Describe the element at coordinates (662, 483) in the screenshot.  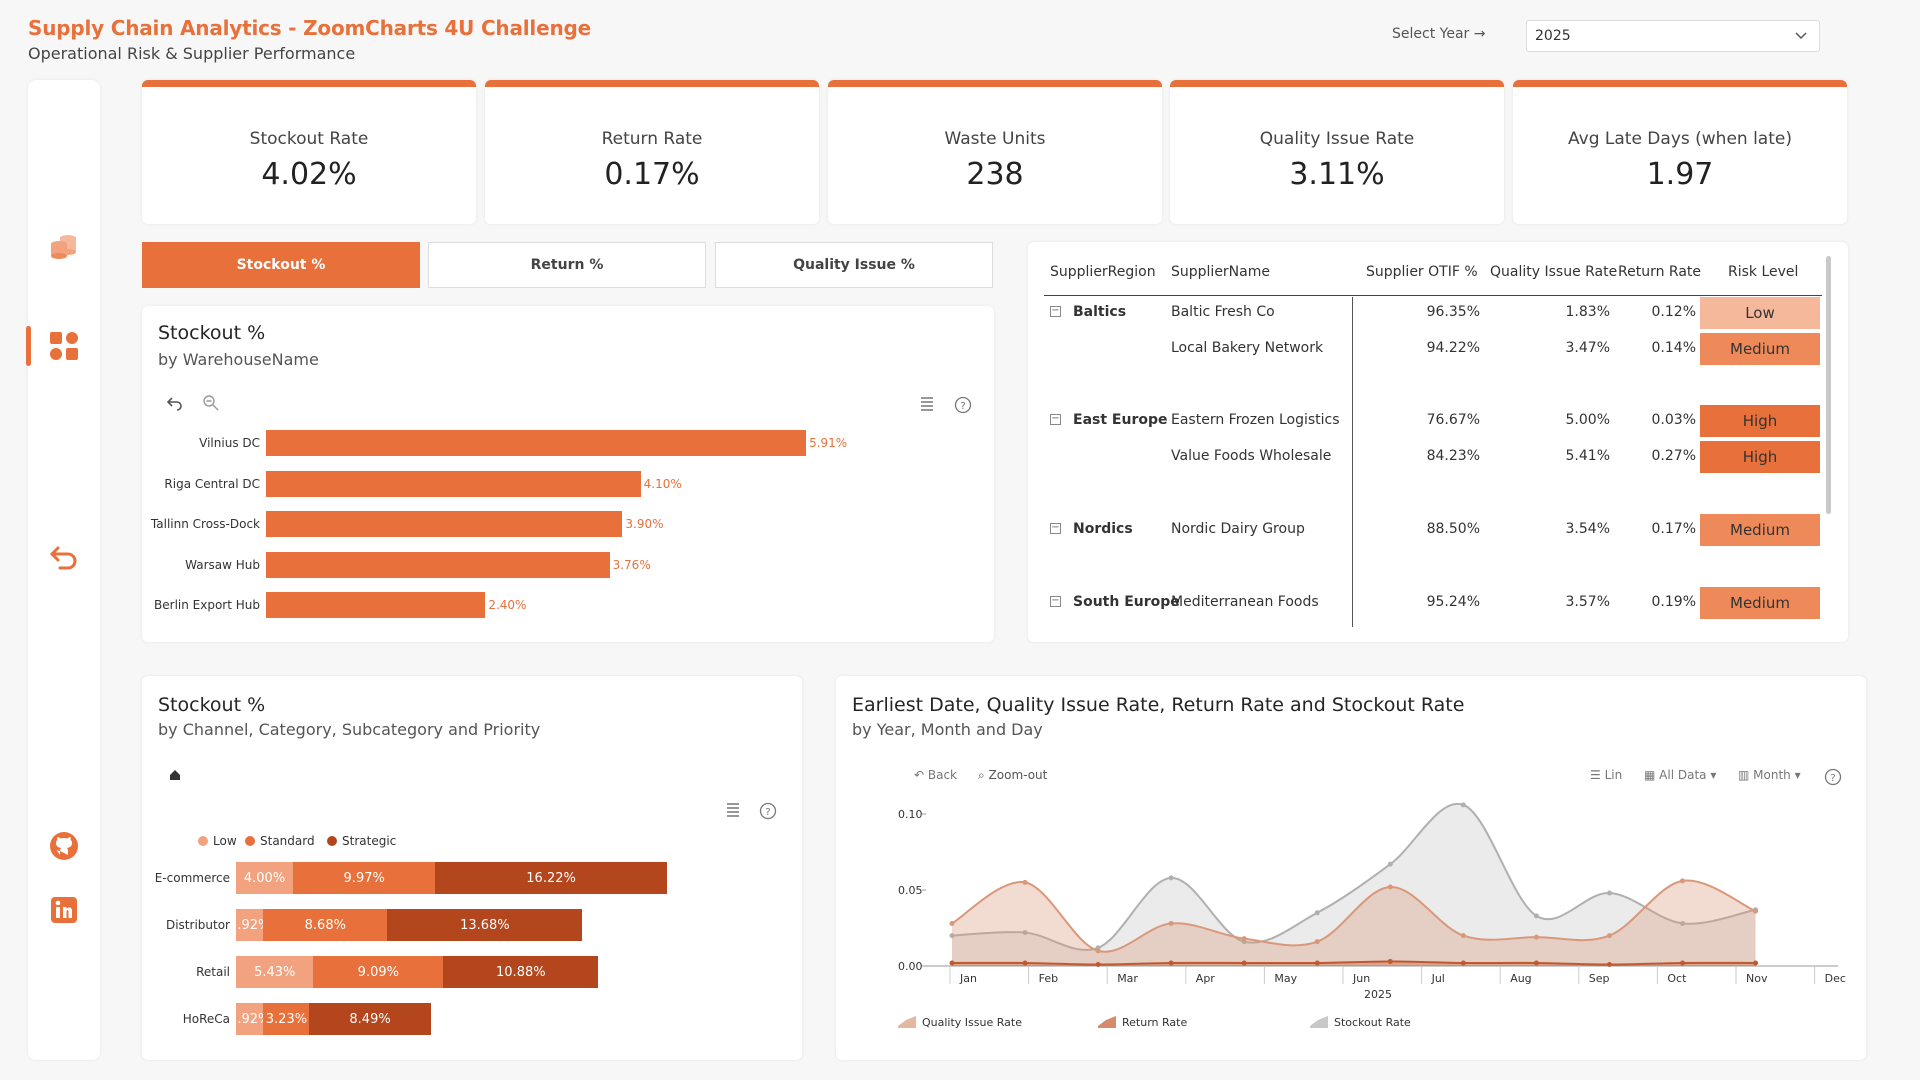
I see `bar-value-label: 4.10%` at that location.